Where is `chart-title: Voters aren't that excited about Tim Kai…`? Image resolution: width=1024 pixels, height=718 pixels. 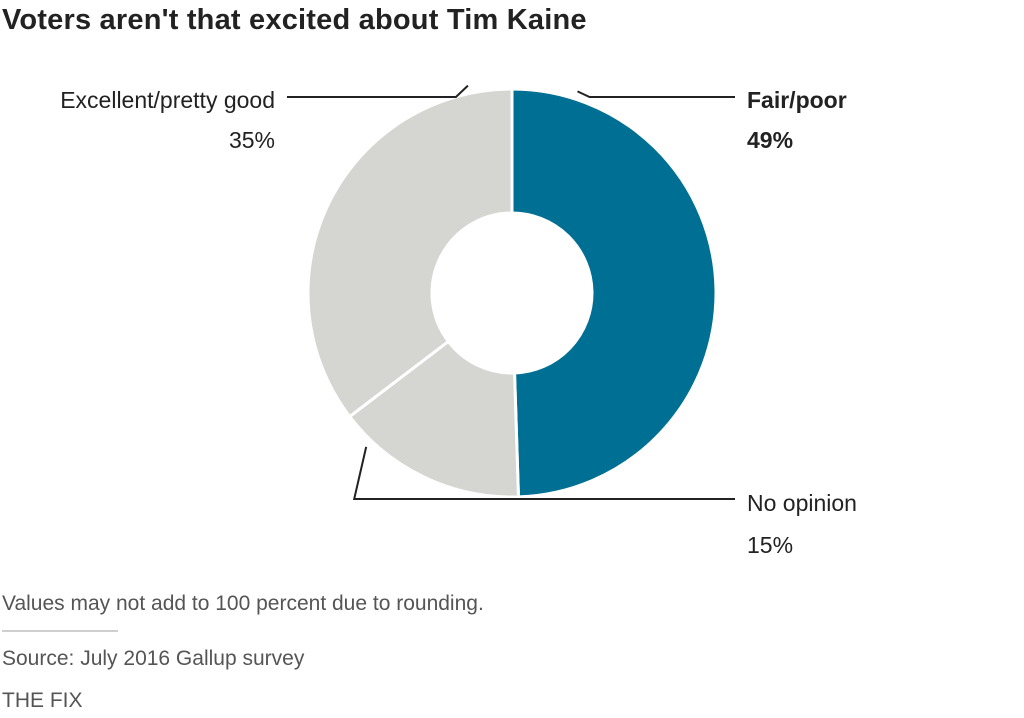
chart-title: Voters aren't that excited about Tim Kai… is located at coordinates (294, 20).